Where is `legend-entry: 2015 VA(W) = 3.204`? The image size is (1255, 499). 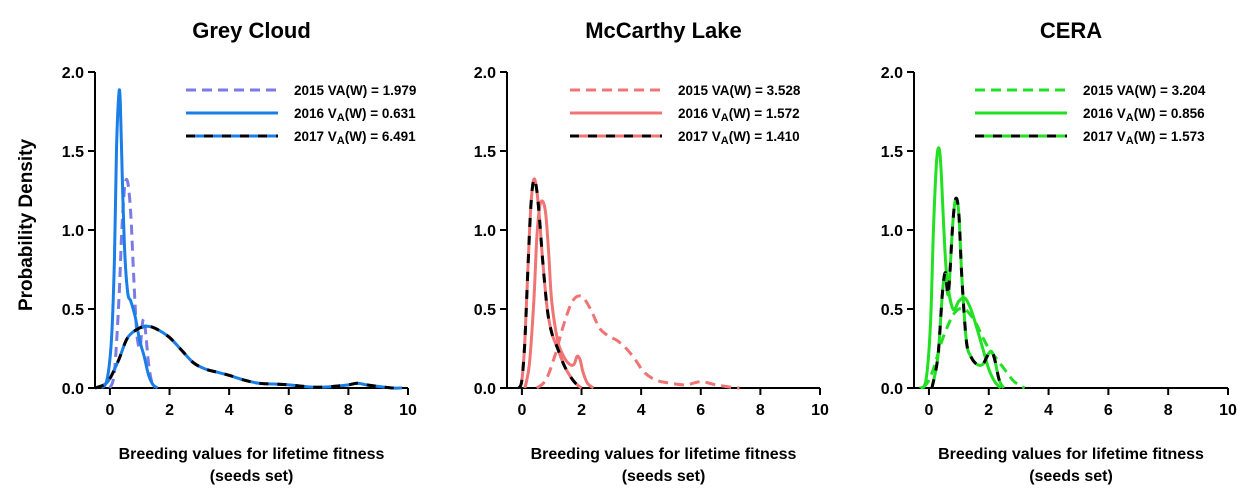 legend-entry: 2015 VA(W) = 3.204 is located at coordinates (1090, 90).